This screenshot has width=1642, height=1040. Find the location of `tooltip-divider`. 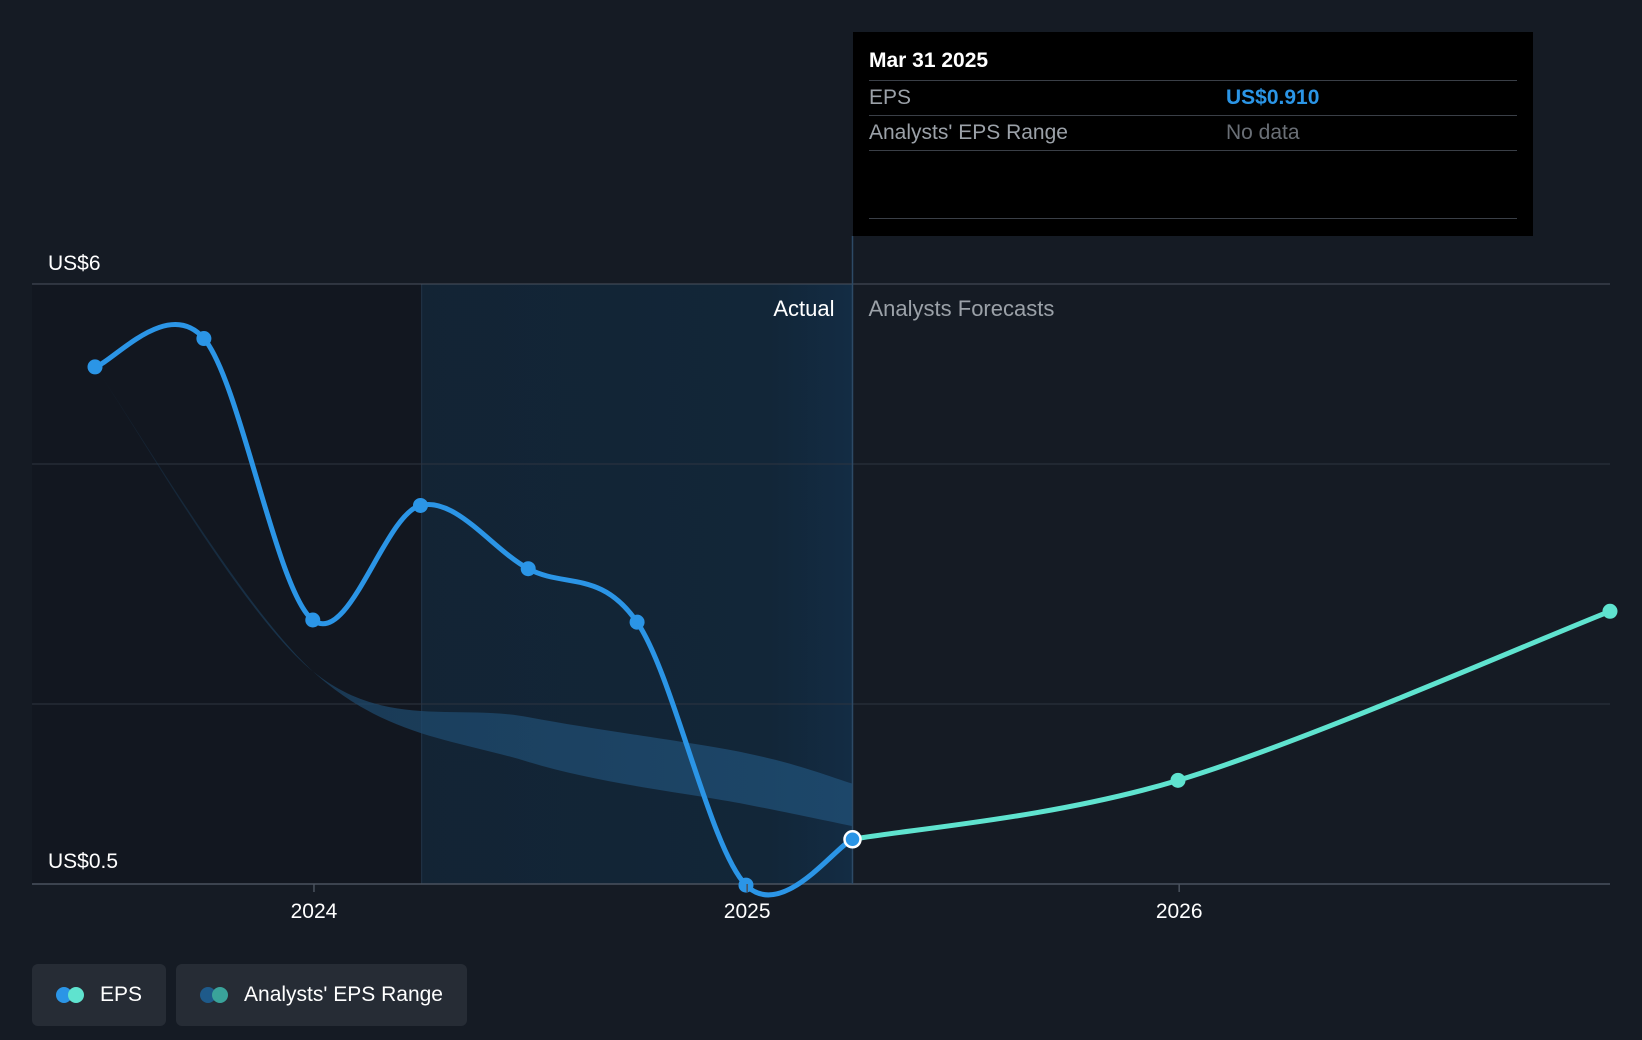

tooltip-divider is located at coordinates (1193, 218).